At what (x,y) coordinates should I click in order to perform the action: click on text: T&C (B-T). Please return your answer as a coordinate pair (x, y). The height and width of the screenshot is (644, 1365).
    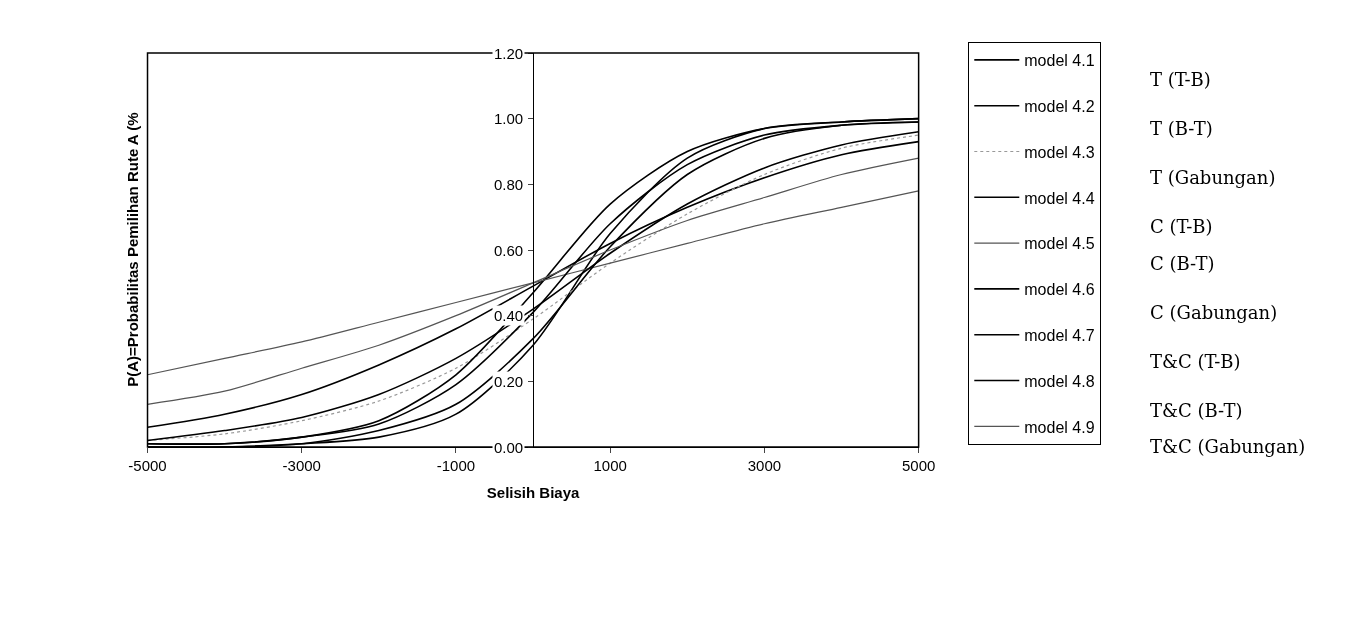
    Looking at the image, I should click on (1196, 410).